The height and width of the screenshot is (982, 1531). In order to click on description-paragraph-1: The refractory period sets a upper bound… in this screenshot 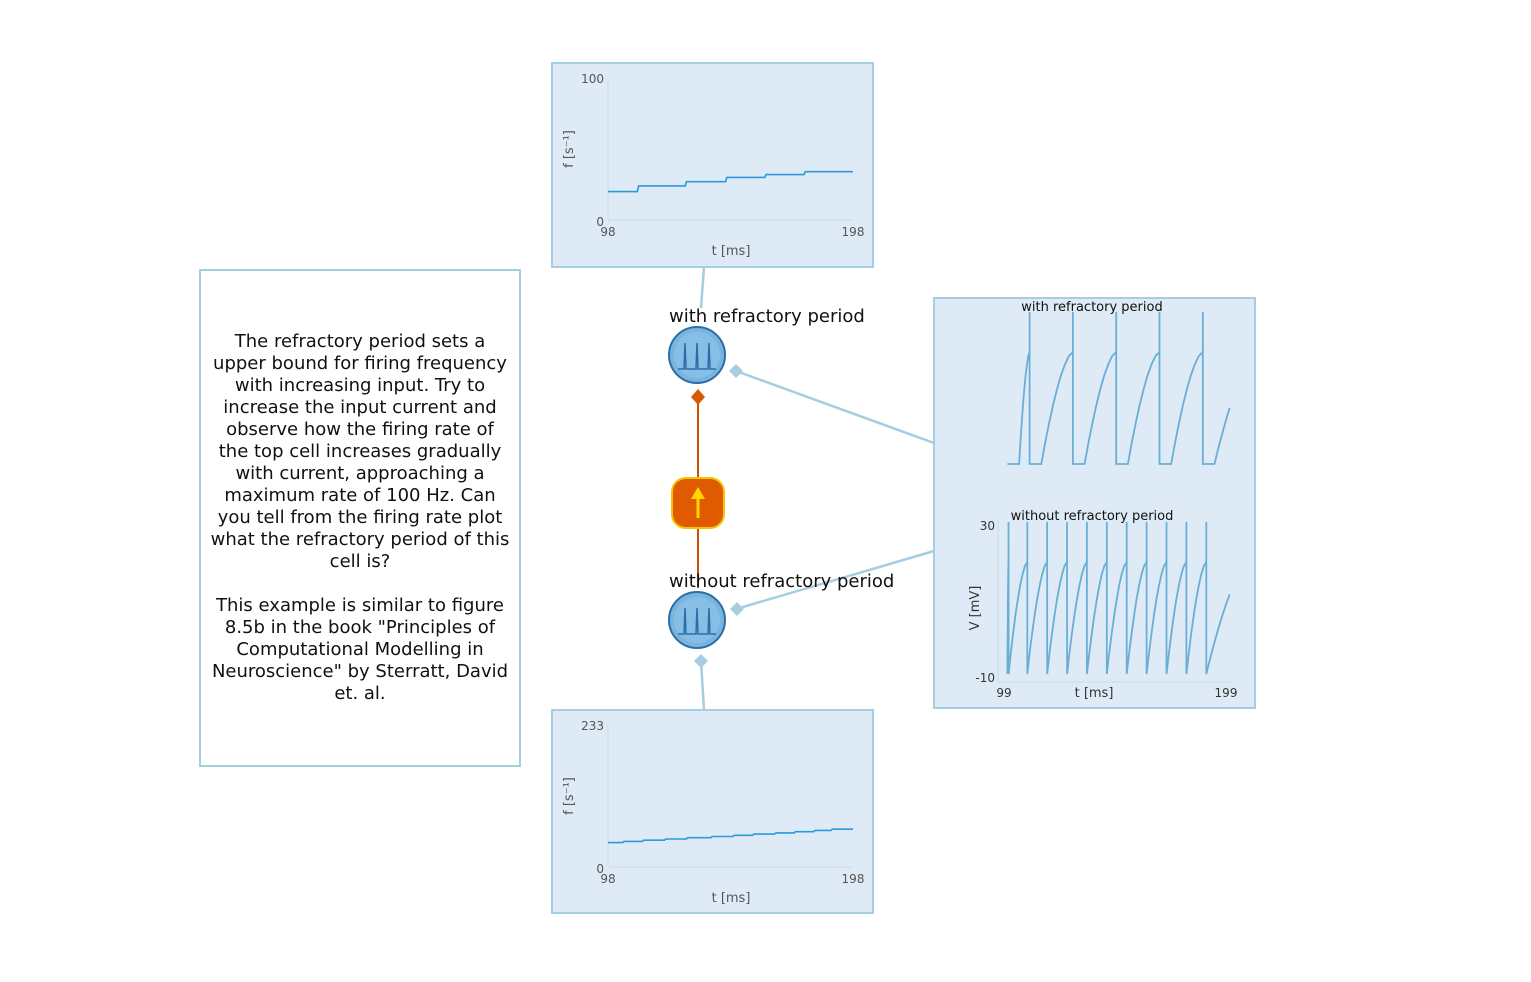, I will do `click(360, 451)`.